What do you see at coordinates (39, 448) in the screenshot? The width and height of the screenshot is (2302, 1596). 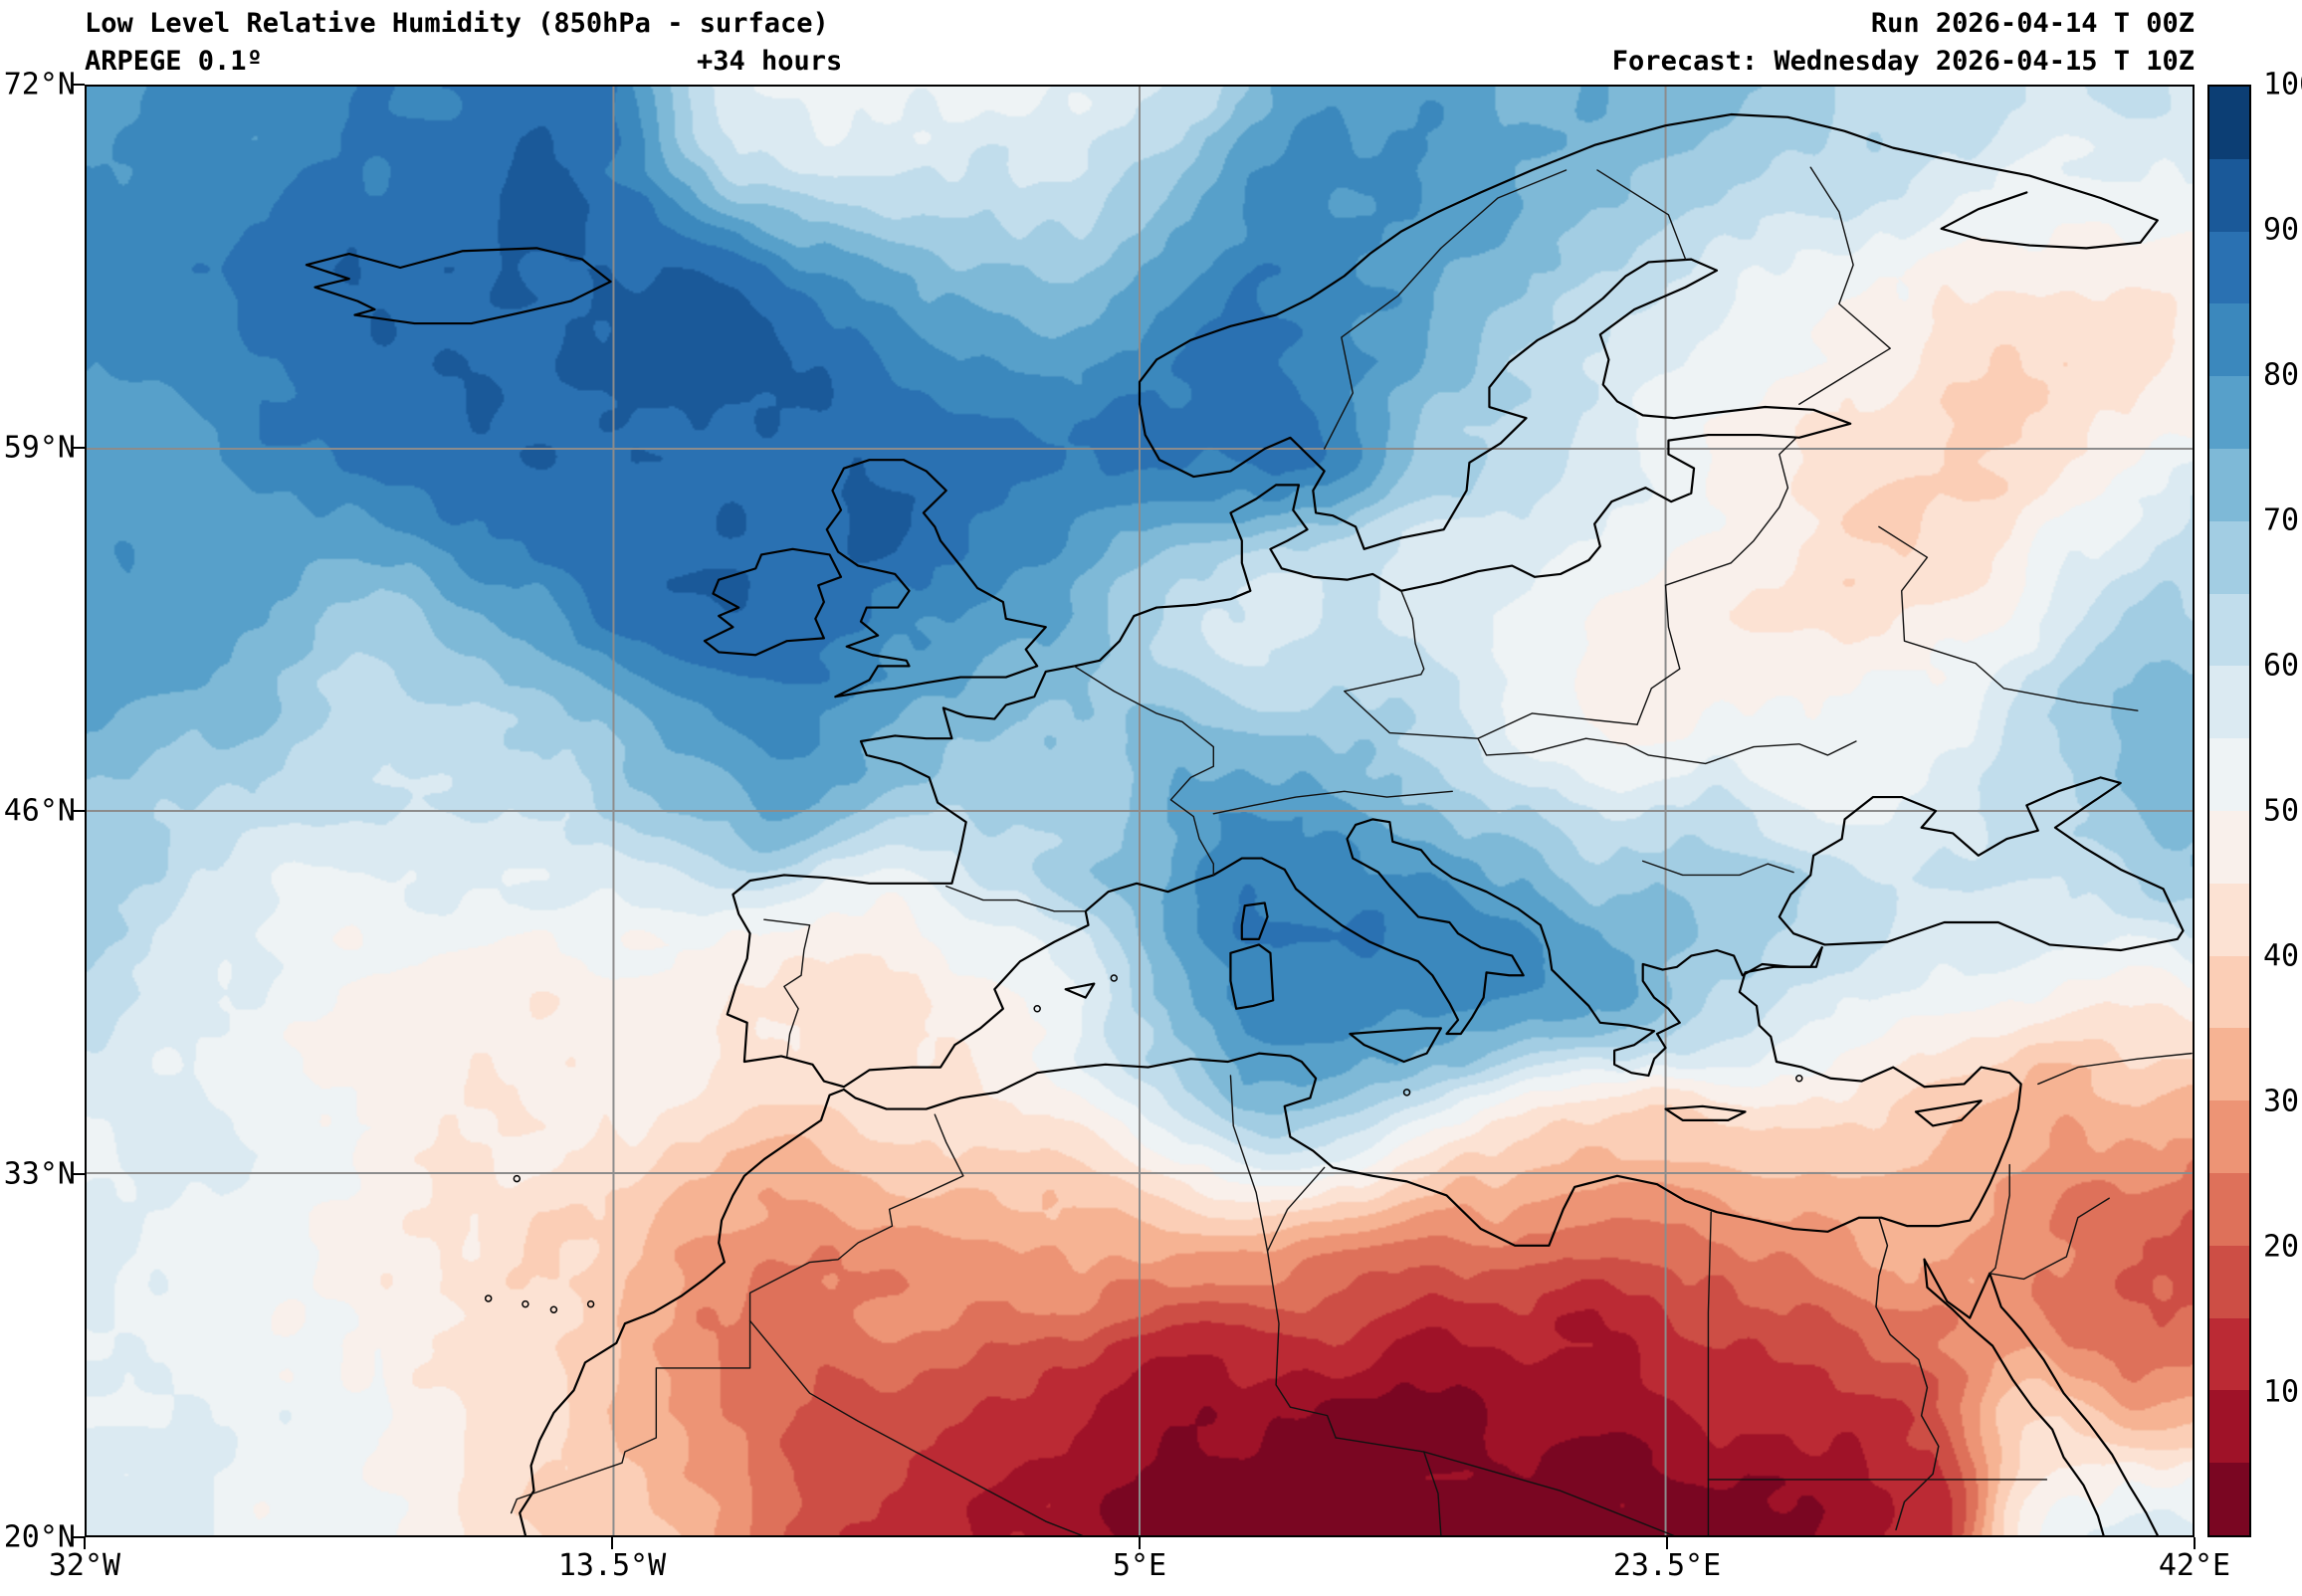 I see `lat-tick-label: 59°N` at bounding box center [39, 448].